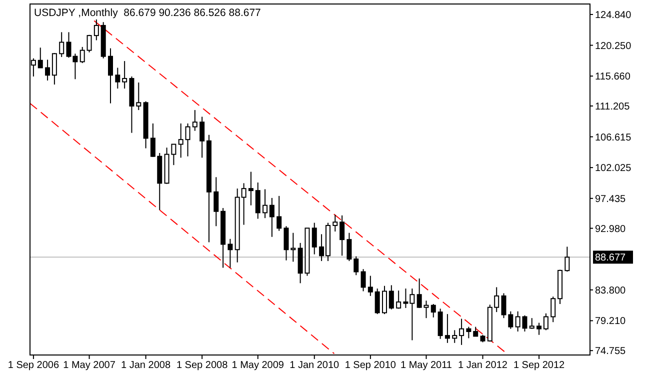 The width and height of the screenshot is (650, 371). What do you see at coordinates (610, 258) in the screenshot?
I see `ref-line-label: 88.677` at bounding box center [610, 258].